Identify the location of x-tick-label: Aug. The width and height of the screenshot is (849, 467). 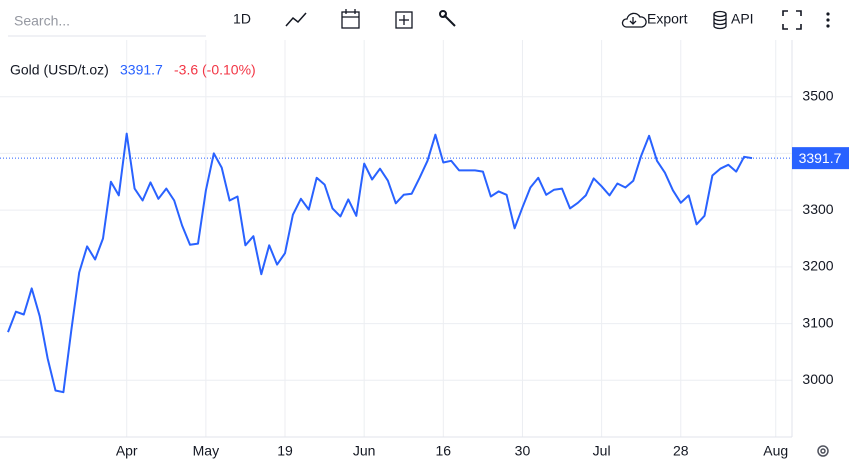
(775, 451).